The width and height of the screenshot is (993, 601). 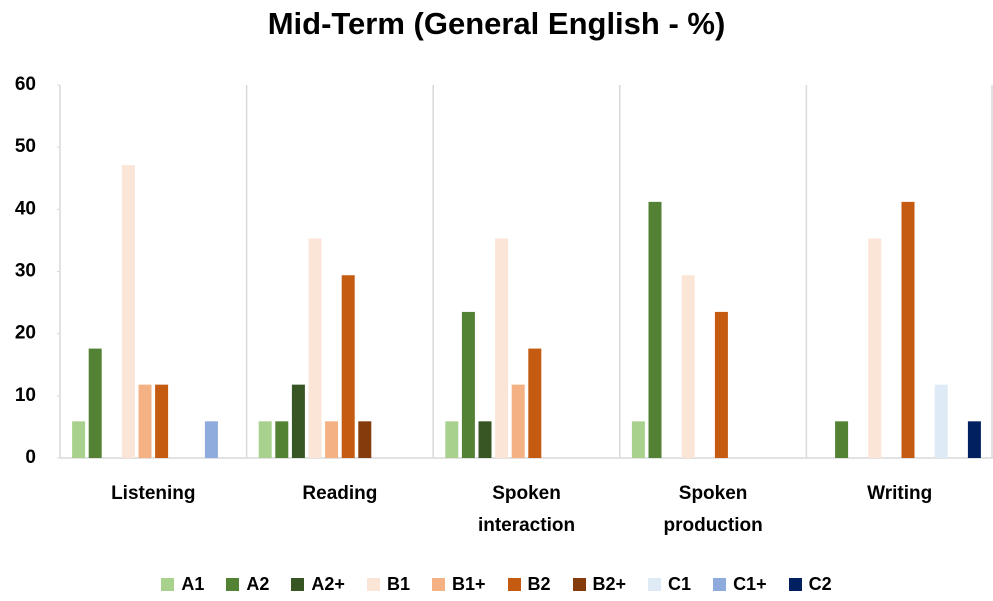 I want to click on legend-label: C1, so click(x=680, y=584).